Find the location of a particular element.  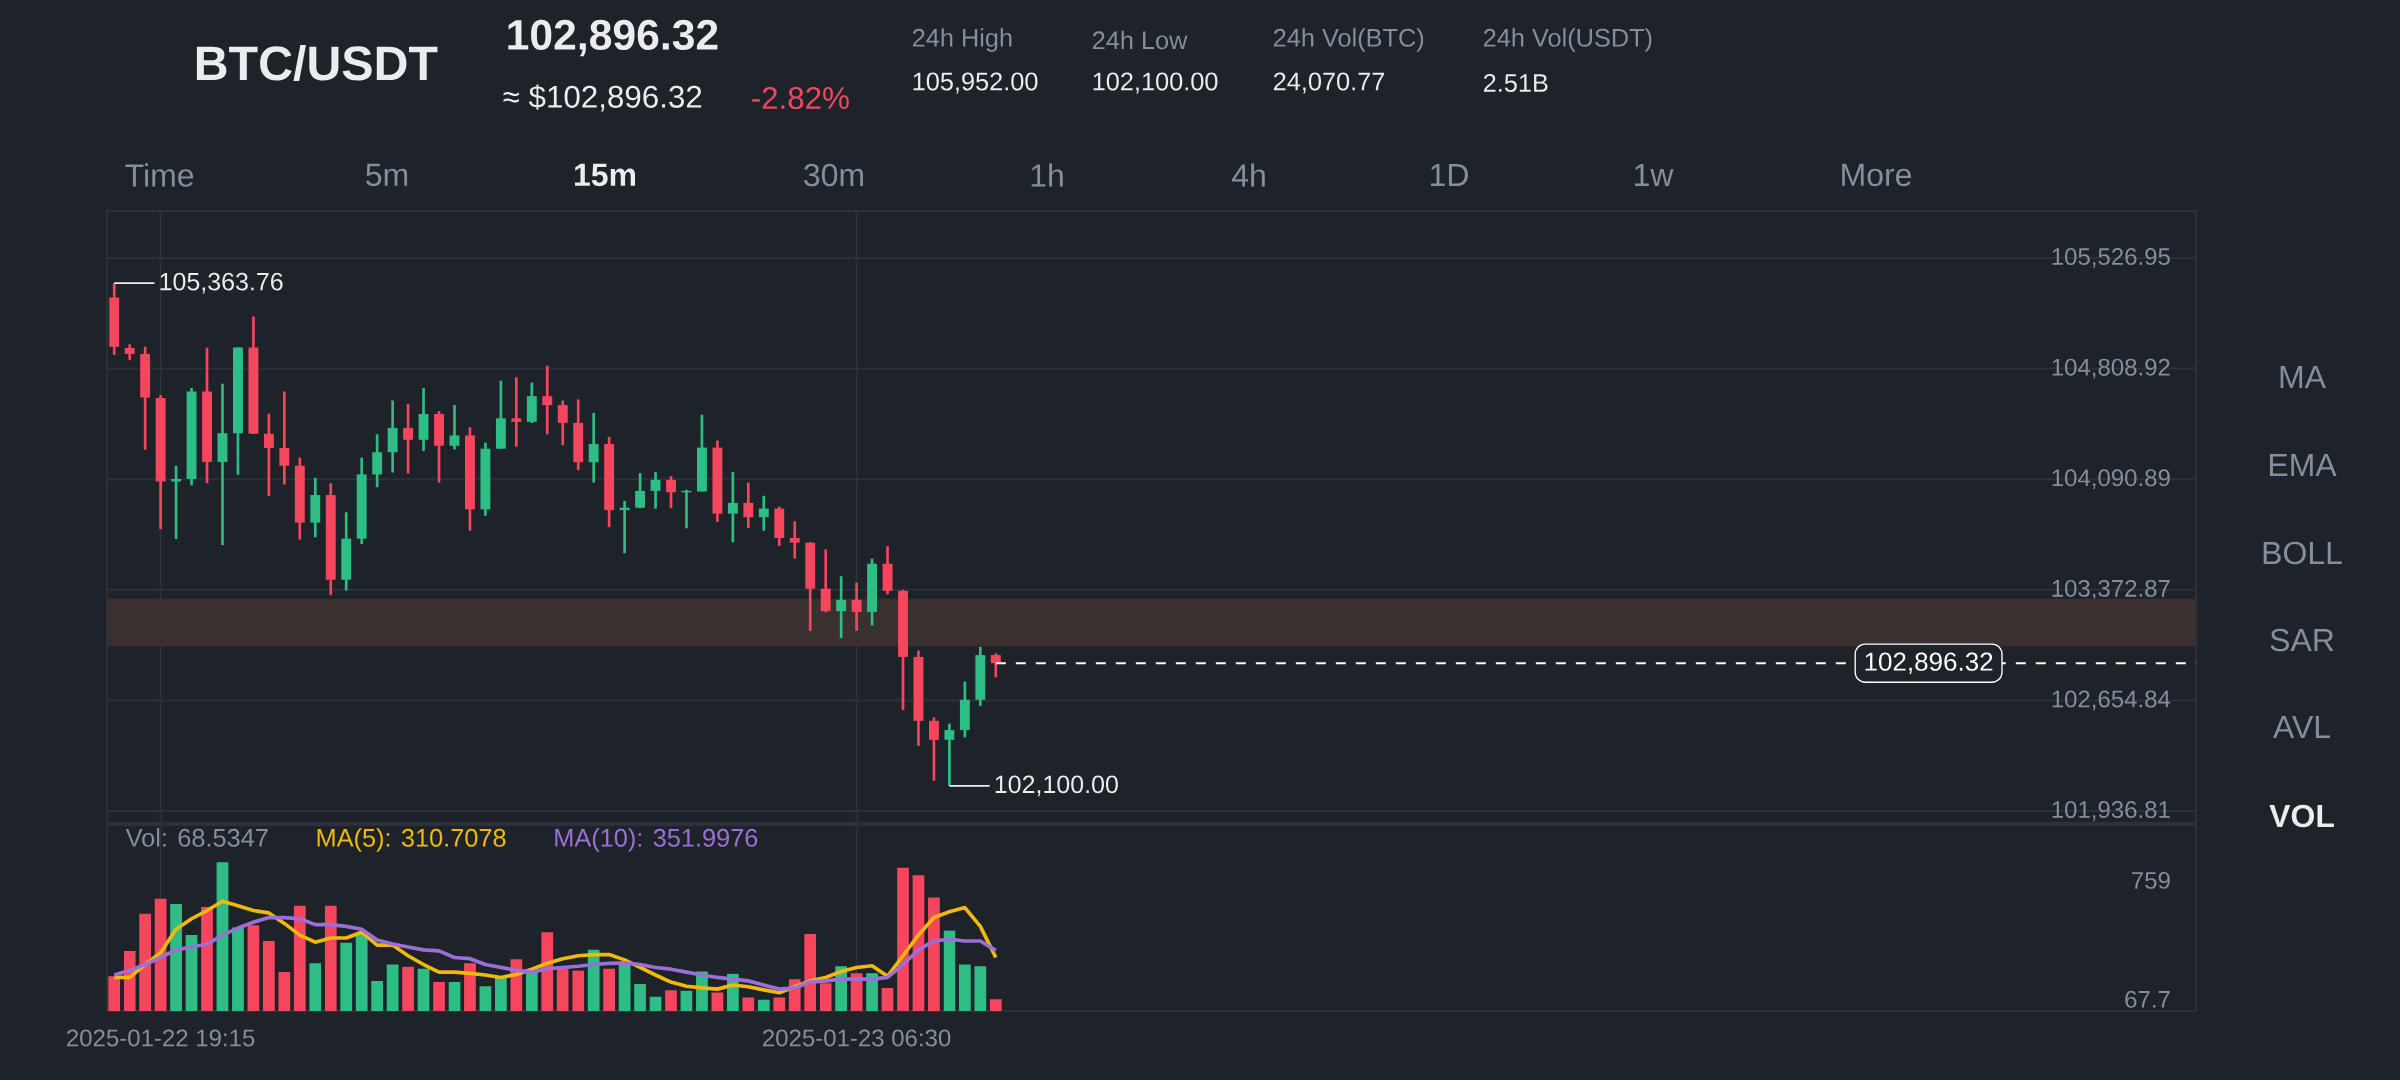

text: 24h Vol(BTC) is located at coordinates (1348, 40).